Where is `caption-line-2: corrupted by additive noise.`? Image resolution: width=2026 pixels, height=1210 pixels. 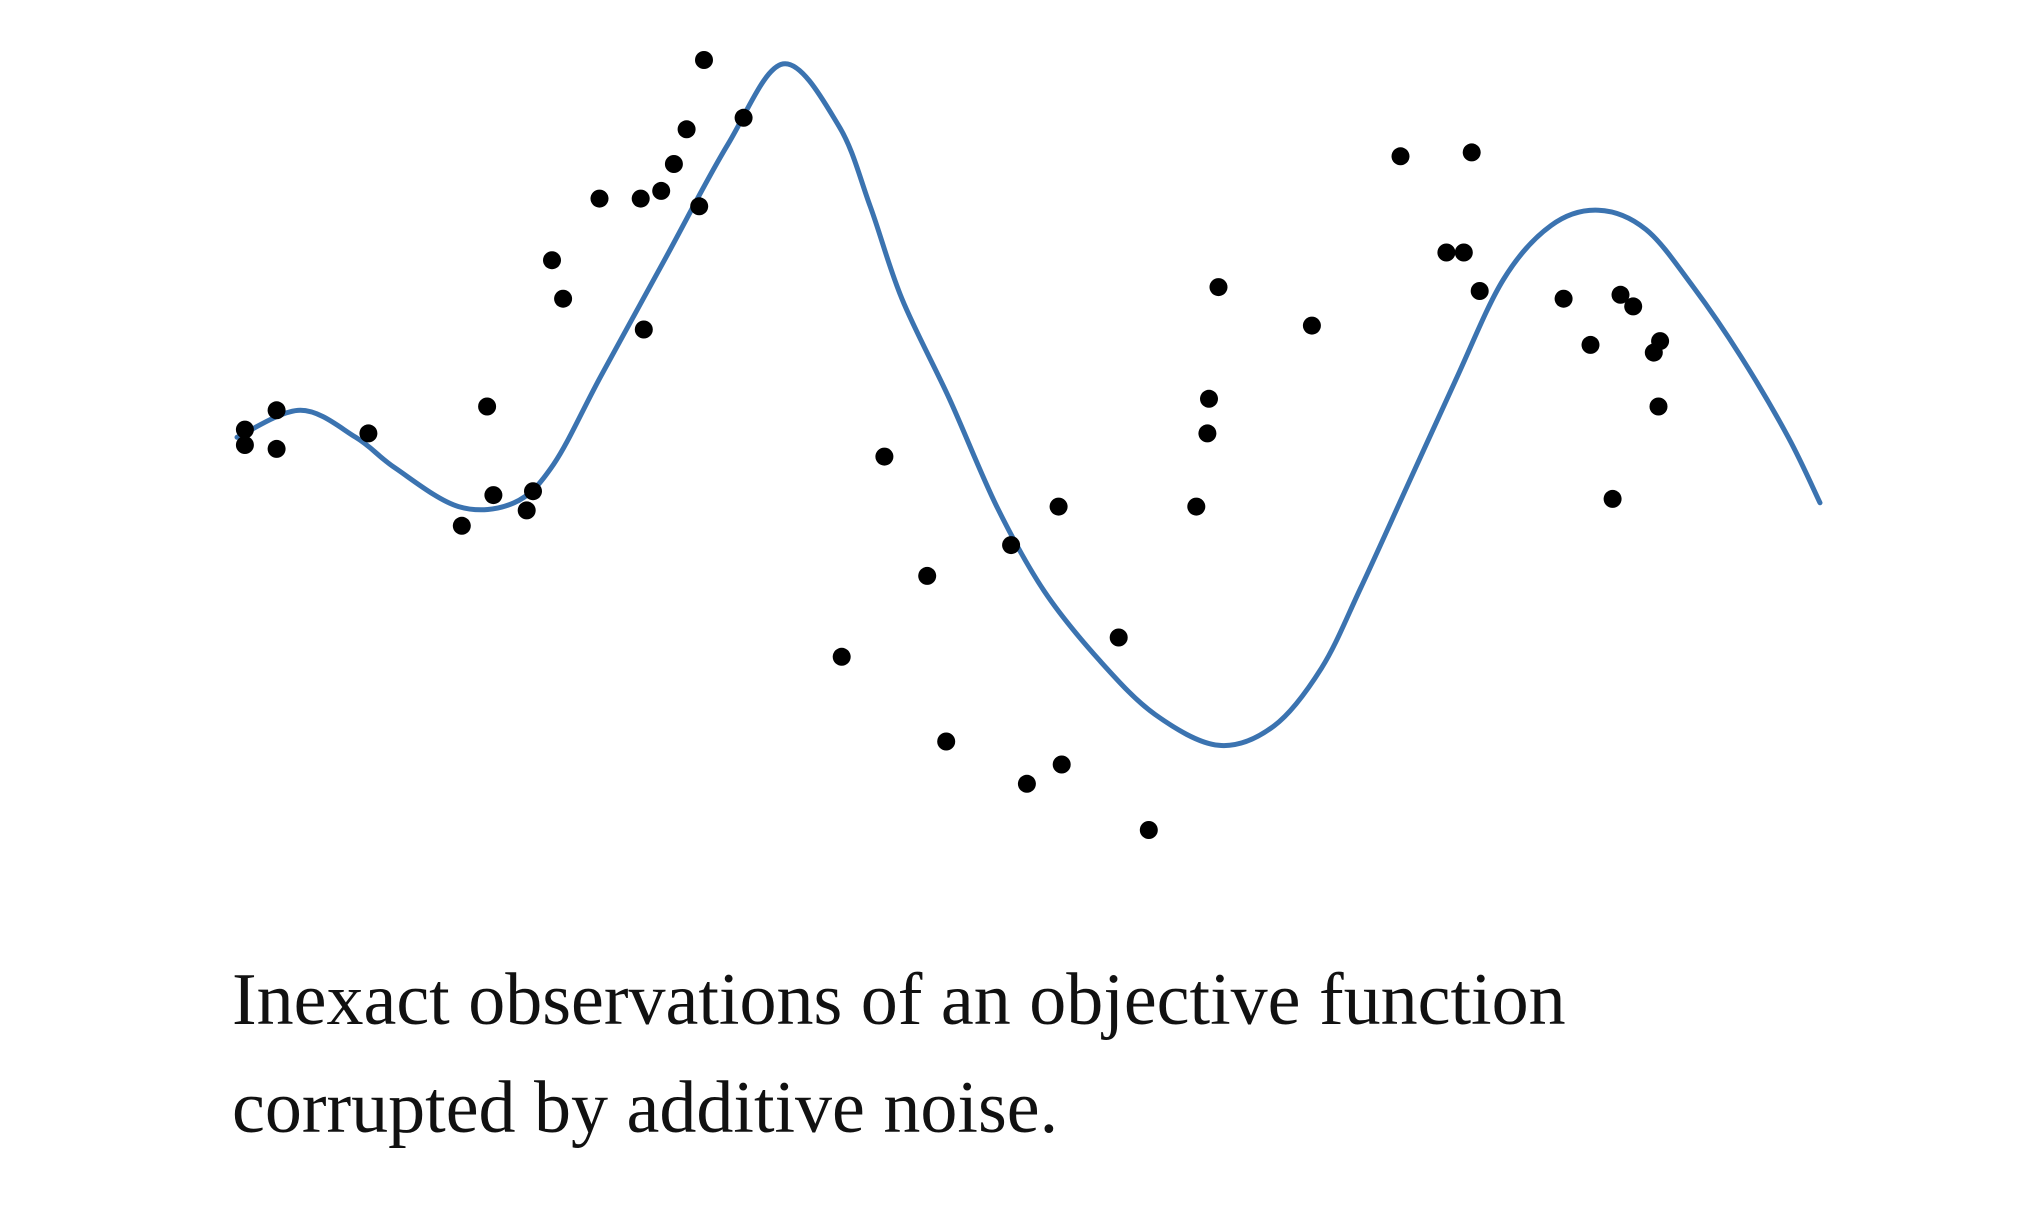
caption-line-2: corrupted by additive noise. is located at coordinates (645, 1108).